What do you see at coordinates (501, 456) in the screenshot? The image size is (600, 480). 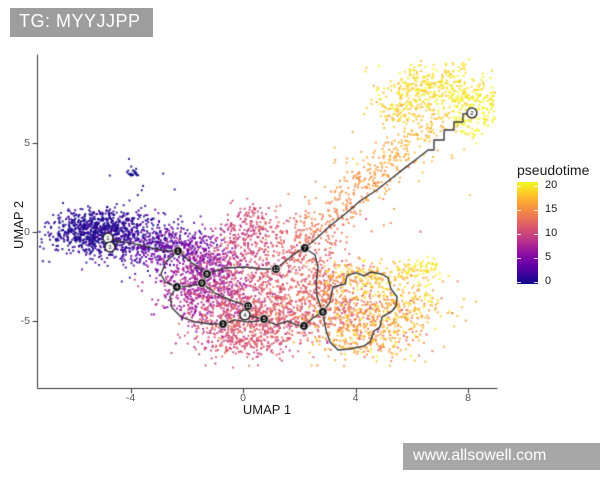 I see `watermark: www.allsowell.com` at bounding box center [501, 456].